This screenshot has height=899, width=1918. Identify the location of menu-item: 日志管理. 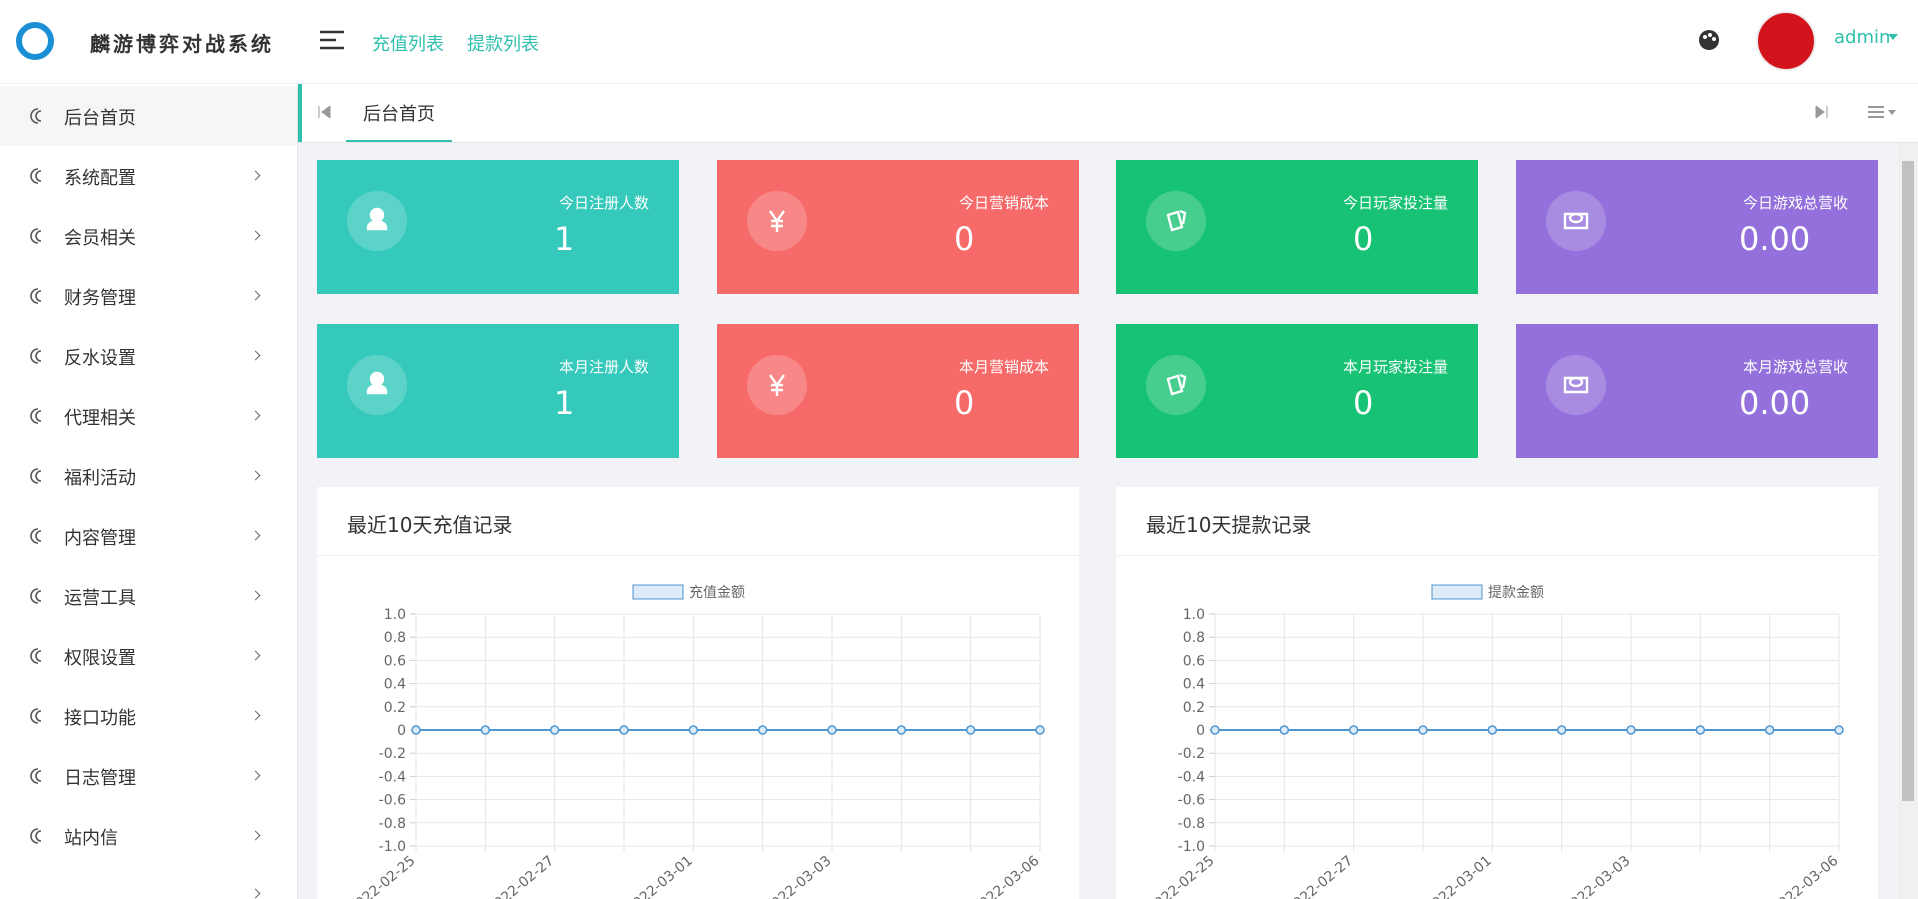
(100, 778).